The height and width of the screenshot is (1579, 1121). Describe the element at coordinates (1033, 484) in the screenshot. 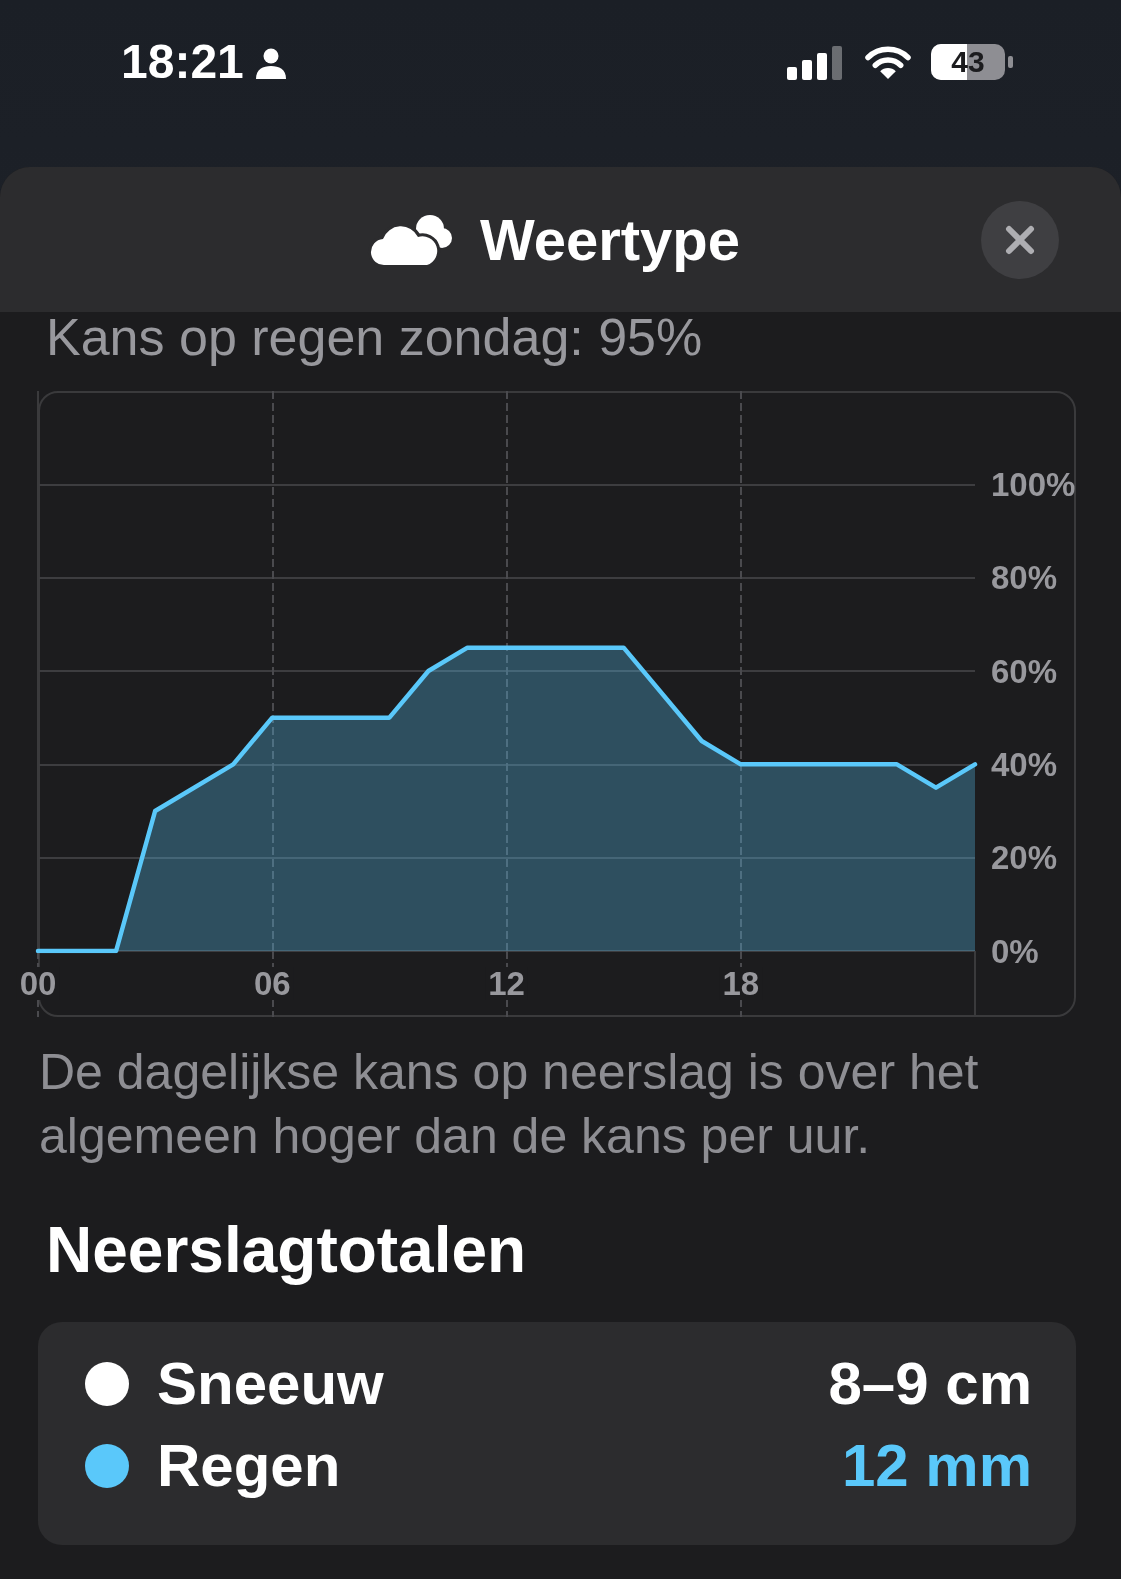

I see `y-tick-label: 100%` at that location.